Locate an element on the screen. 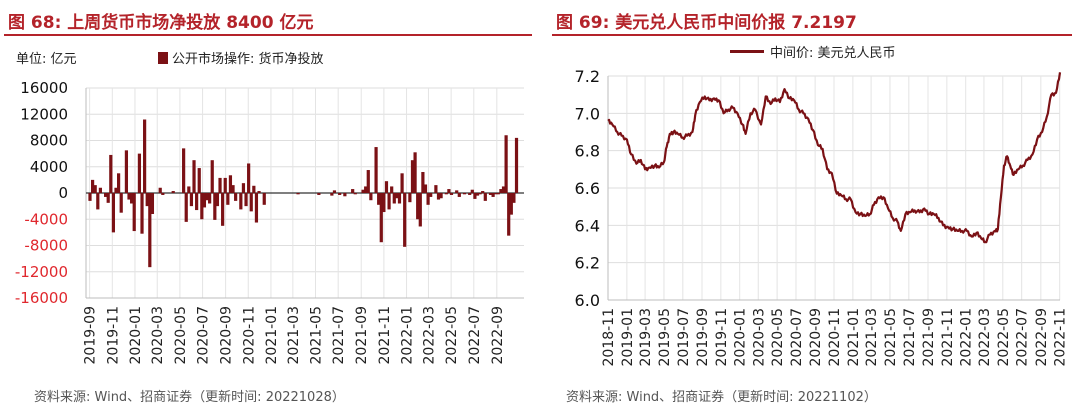 Image resolution: width=1080 pixels, height=418 pixels. x-tick-label: 2021-03 is located at coordinates (294, 335).